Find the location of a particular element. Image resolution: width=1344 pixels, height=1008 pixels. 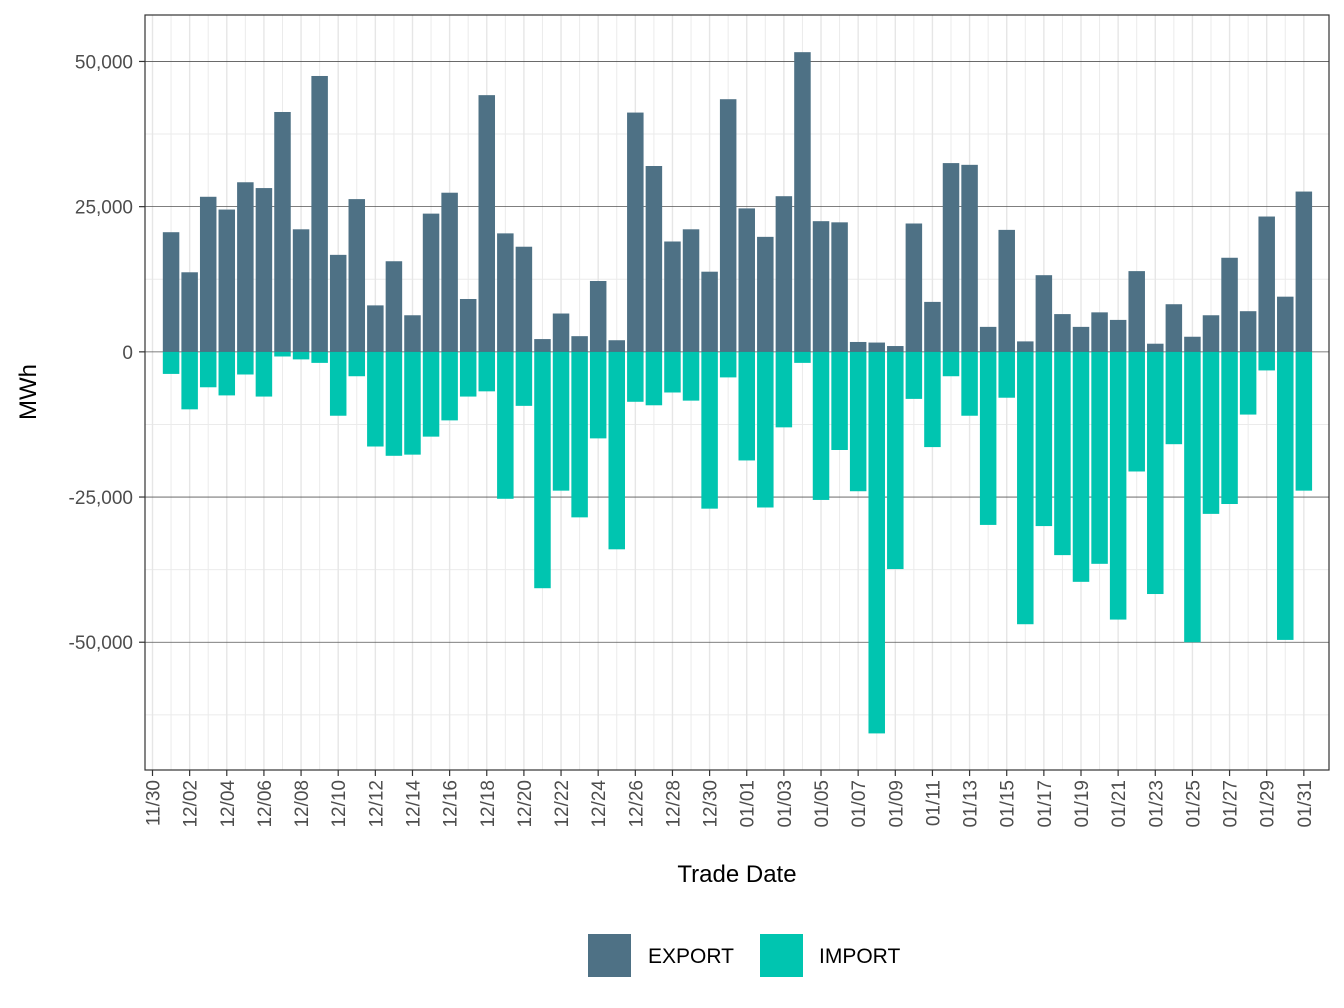

y-tick-label: -25,000 is located at coordinates (101, 498).